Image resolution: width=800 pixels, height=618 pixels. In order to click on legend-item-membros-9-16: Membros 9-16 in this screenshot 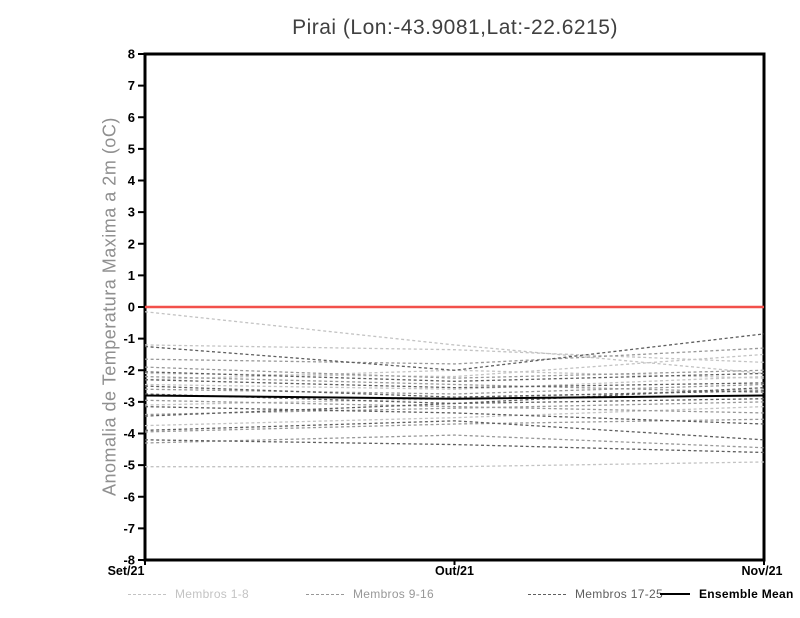, I will do `click(370, 594)`.